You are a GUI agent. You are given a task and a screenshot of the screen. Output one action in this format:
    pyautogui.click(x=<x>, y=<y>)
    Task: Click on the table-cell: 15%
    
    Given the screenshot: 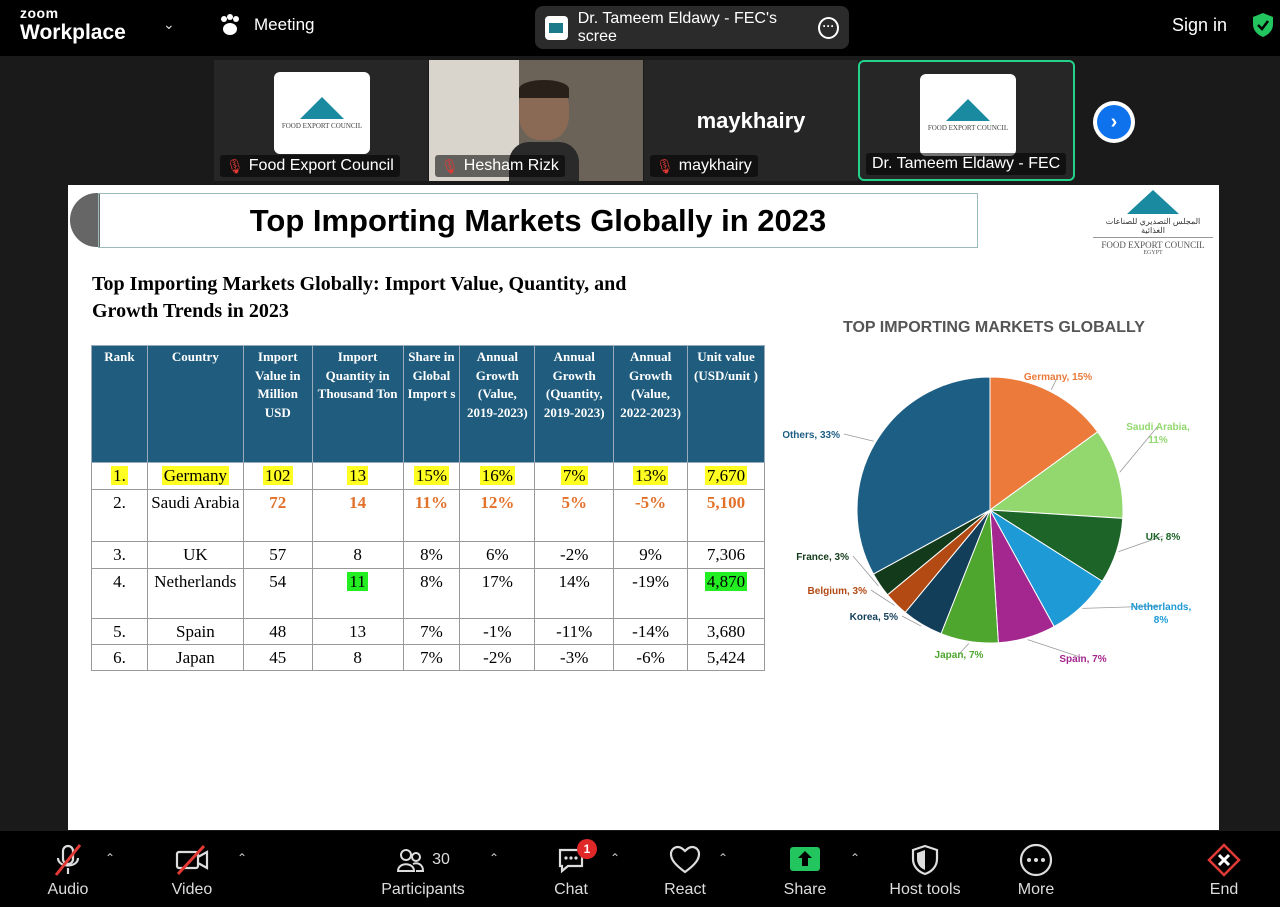 What is the action you would take?
    pyautogui.click(x=431, y=476)
    